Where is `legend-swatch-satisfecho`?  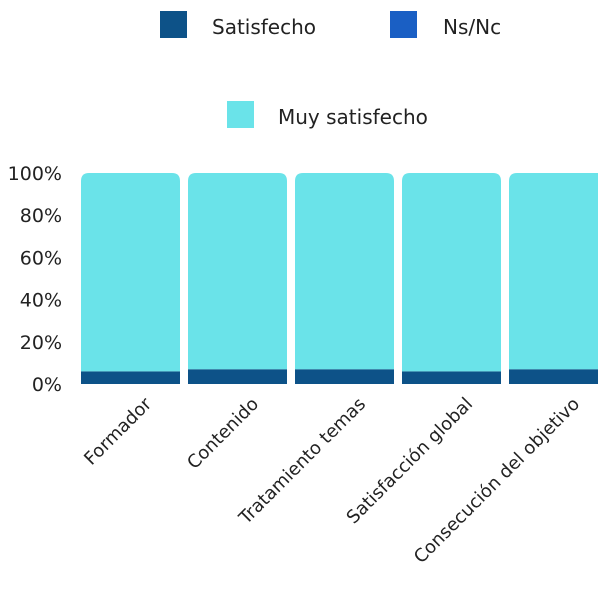
legend-swatch-satisfecho is located at coordinates (173, 24).